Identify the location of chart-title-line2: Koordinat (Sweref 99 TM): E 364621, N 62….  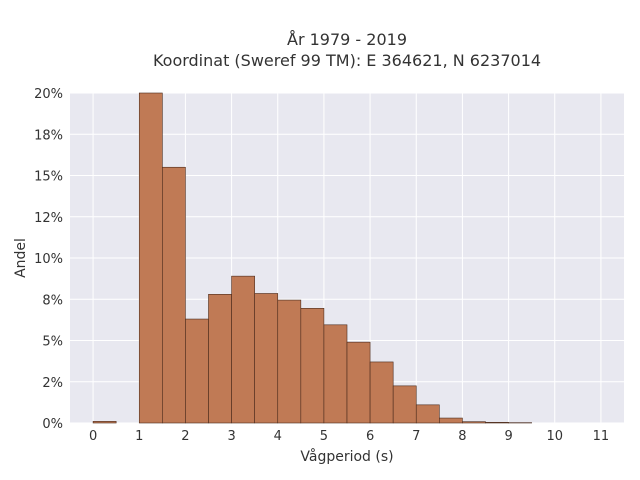
(347, 60).